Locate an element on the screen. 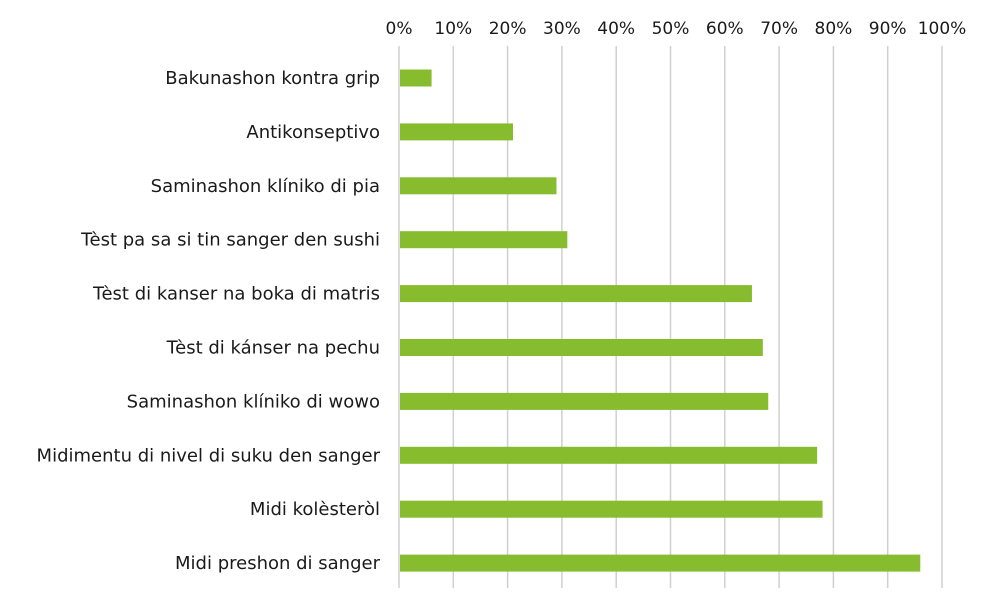 Image resolution: width=996 pixels, height=616 pixels. category-label: Tèst di kanser na boka di matris is located at coordinates (236, 294).